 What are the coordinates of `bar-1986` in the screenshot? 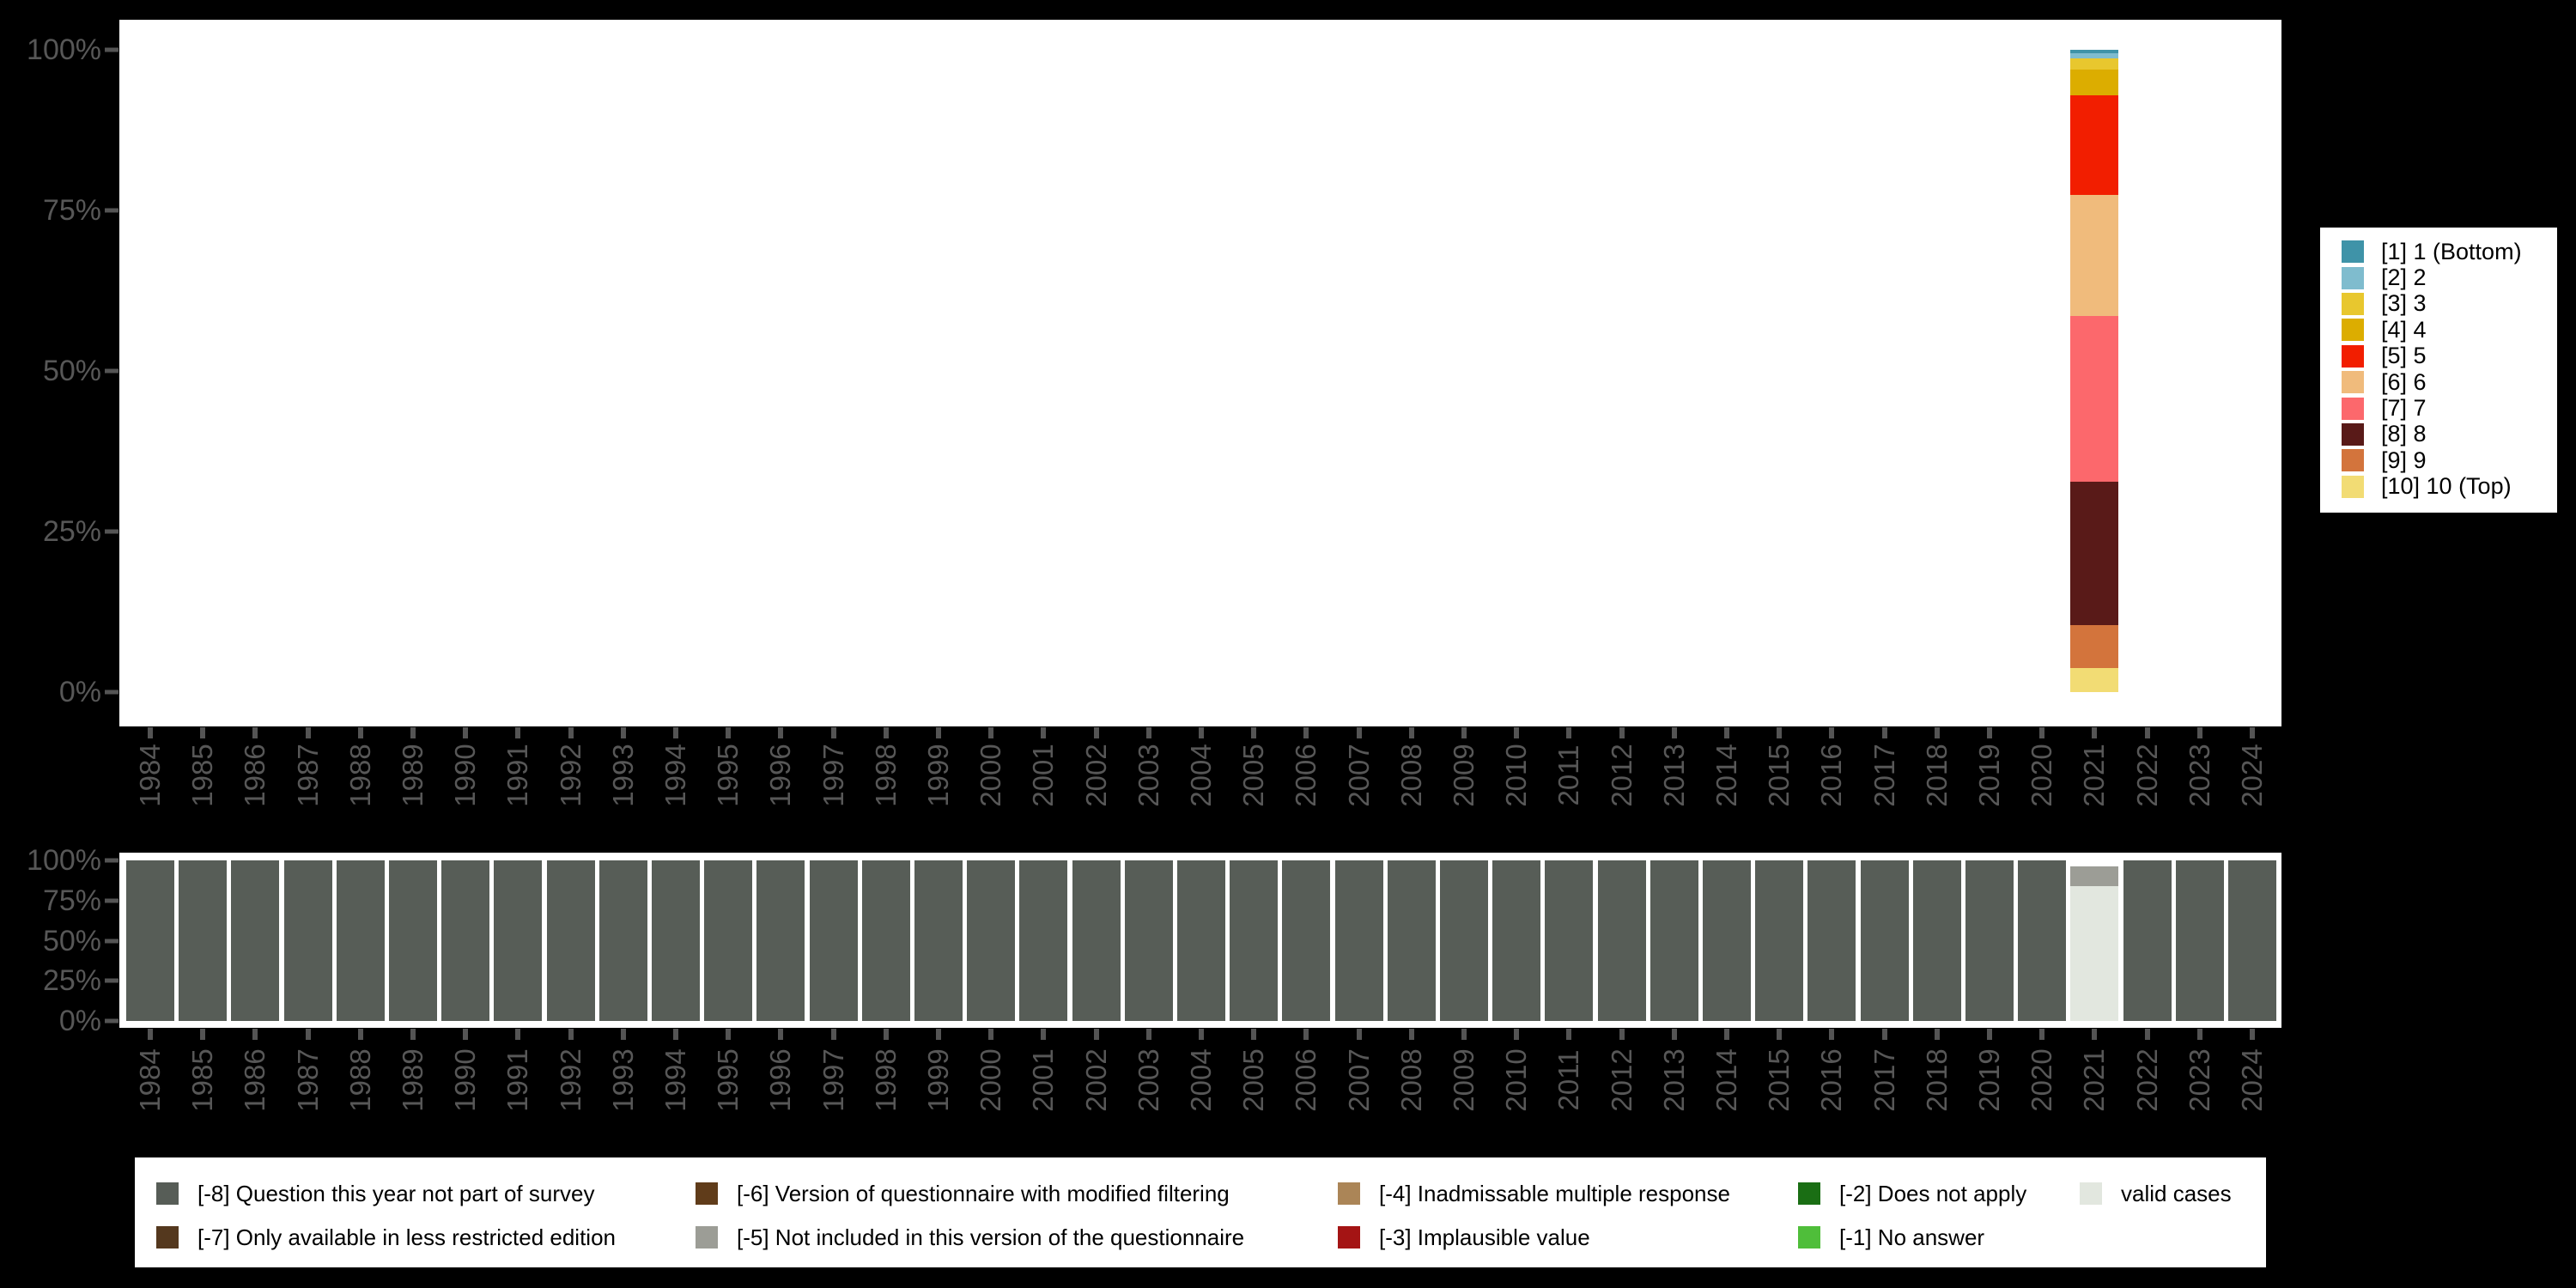 It's located at (255, 940).